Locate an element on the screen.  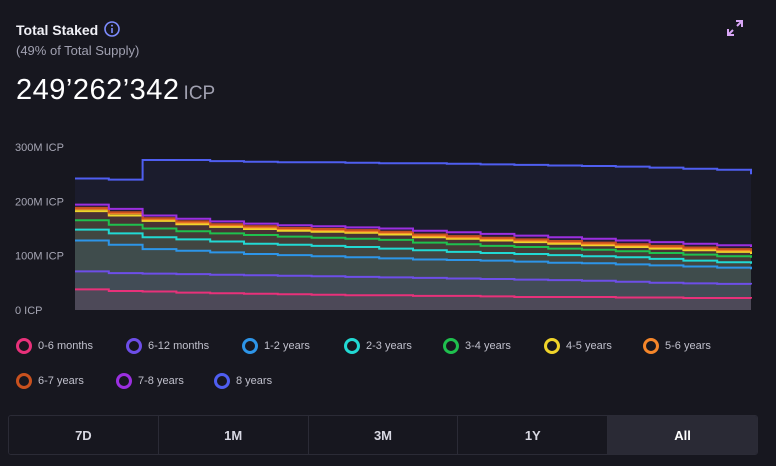
expand-icon is located at coordinates (735, 28).